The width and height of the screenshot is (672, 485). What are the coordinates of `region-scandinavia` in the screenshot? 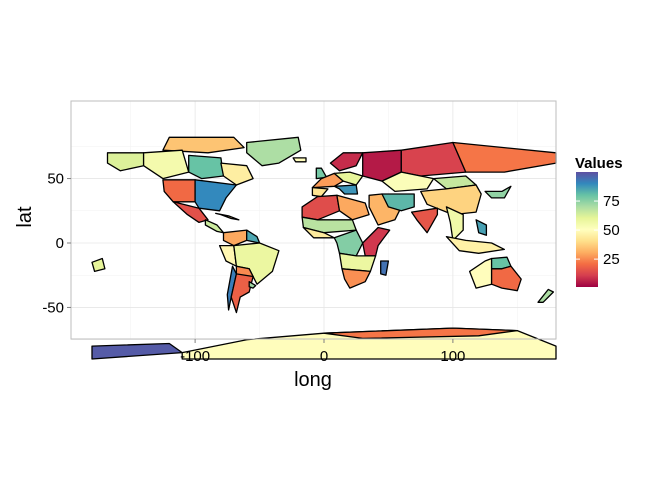 It's located at (346, 162).